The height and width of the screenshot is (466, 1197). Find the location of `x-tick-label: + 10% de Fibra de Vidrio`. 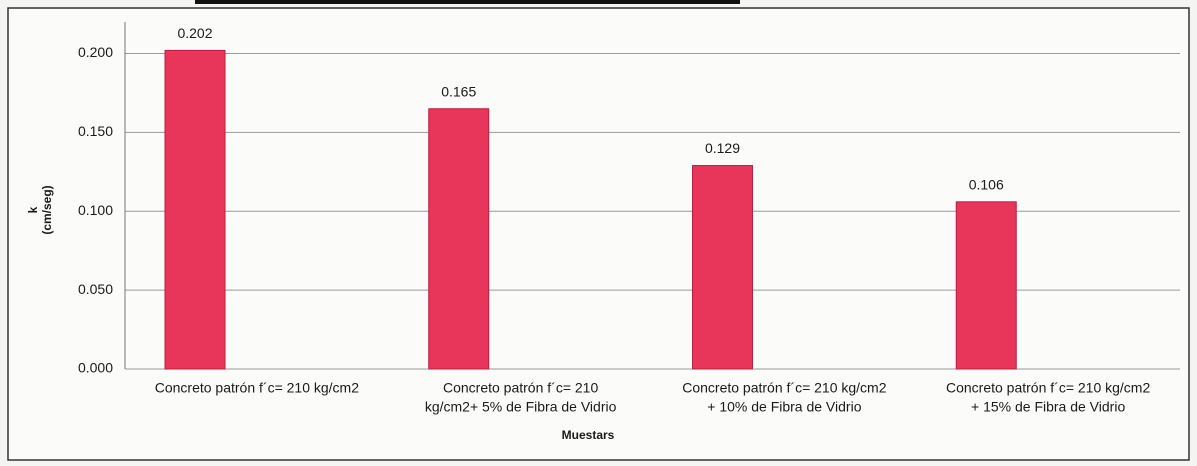

x-tick-label: + 10% de Fibra de Vidrio is located at coordinates (784, 407).